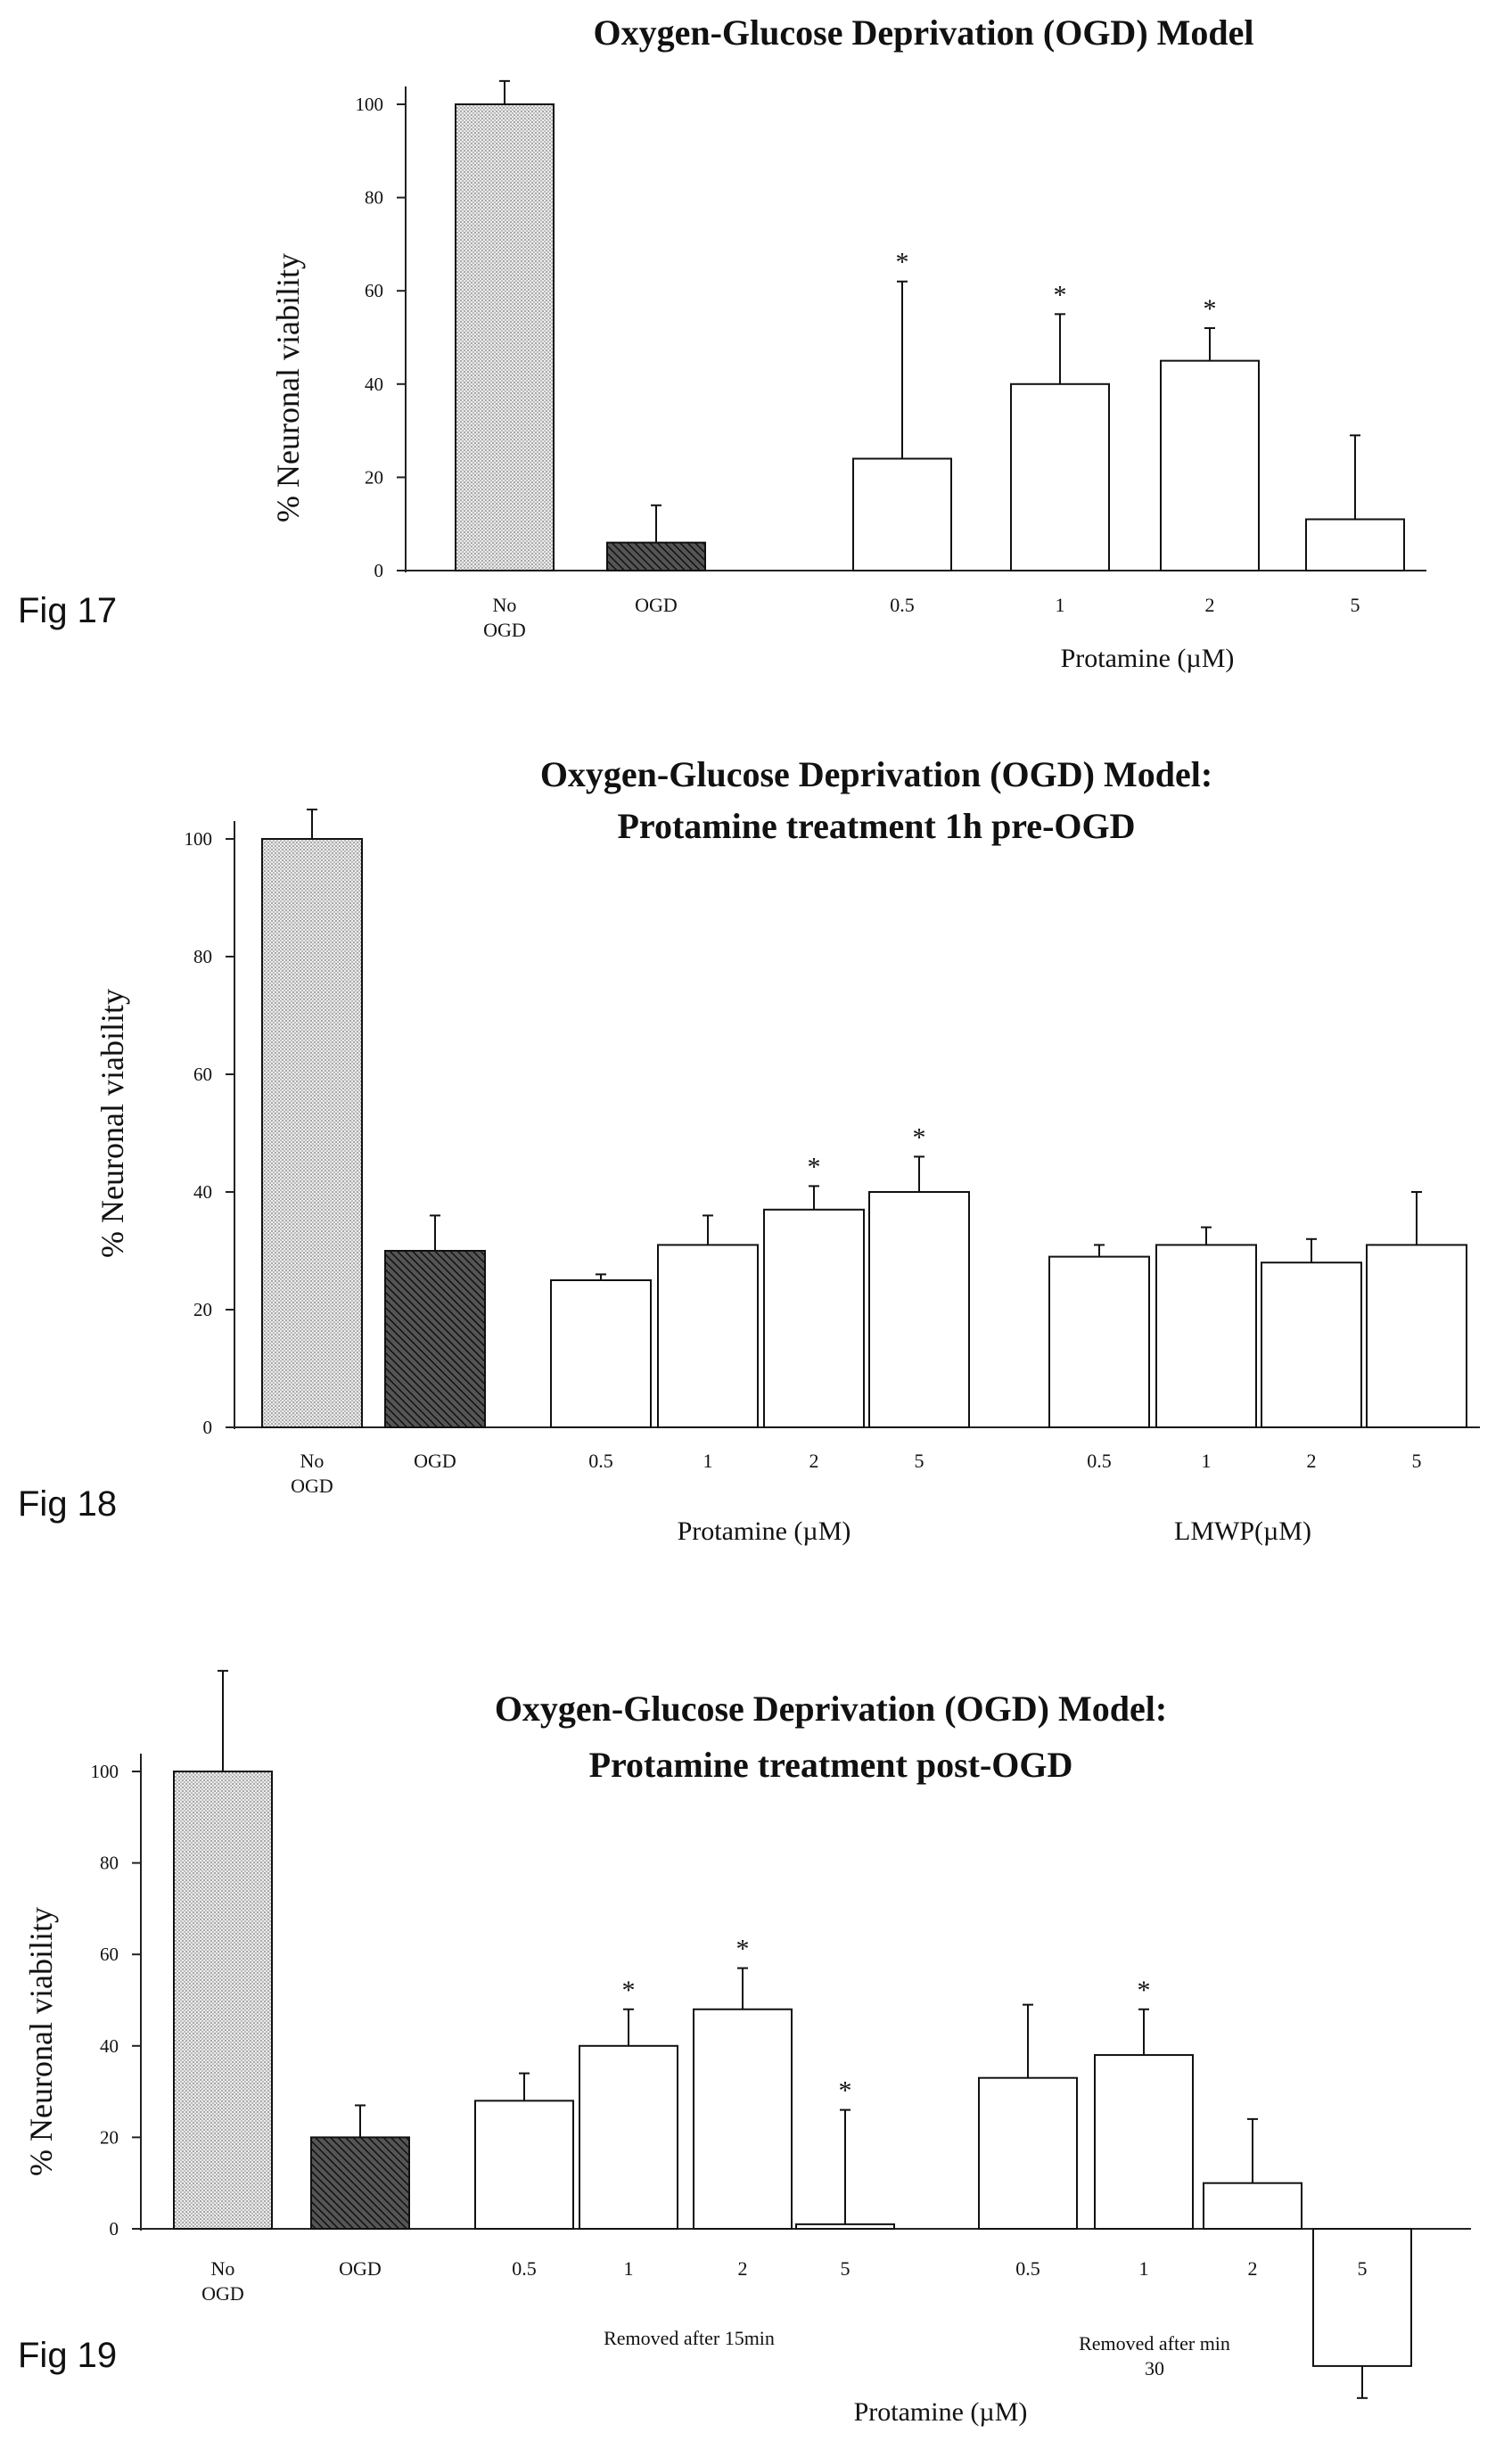  What do you see at coordinates (109, 2046) in the screenshot?
I see `fig19-y-tick-label: 40` at bounding box center [109, 2046].